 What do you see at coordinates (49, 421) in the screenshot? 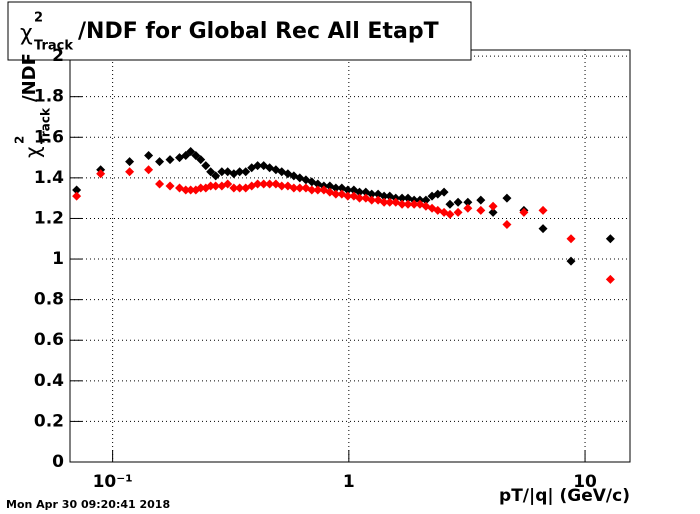
I see `y-tick-label: 0.2` at bounding box center [49, 421].